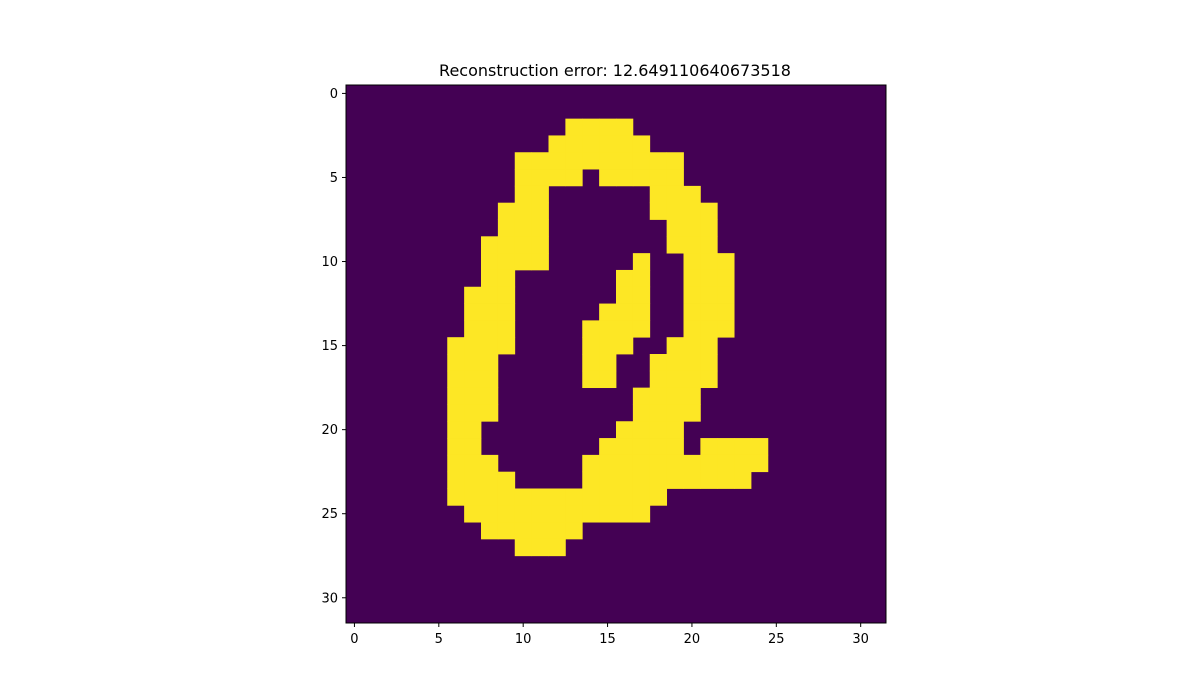  I want to click on x-tick-label: 20, so click(692, 639).